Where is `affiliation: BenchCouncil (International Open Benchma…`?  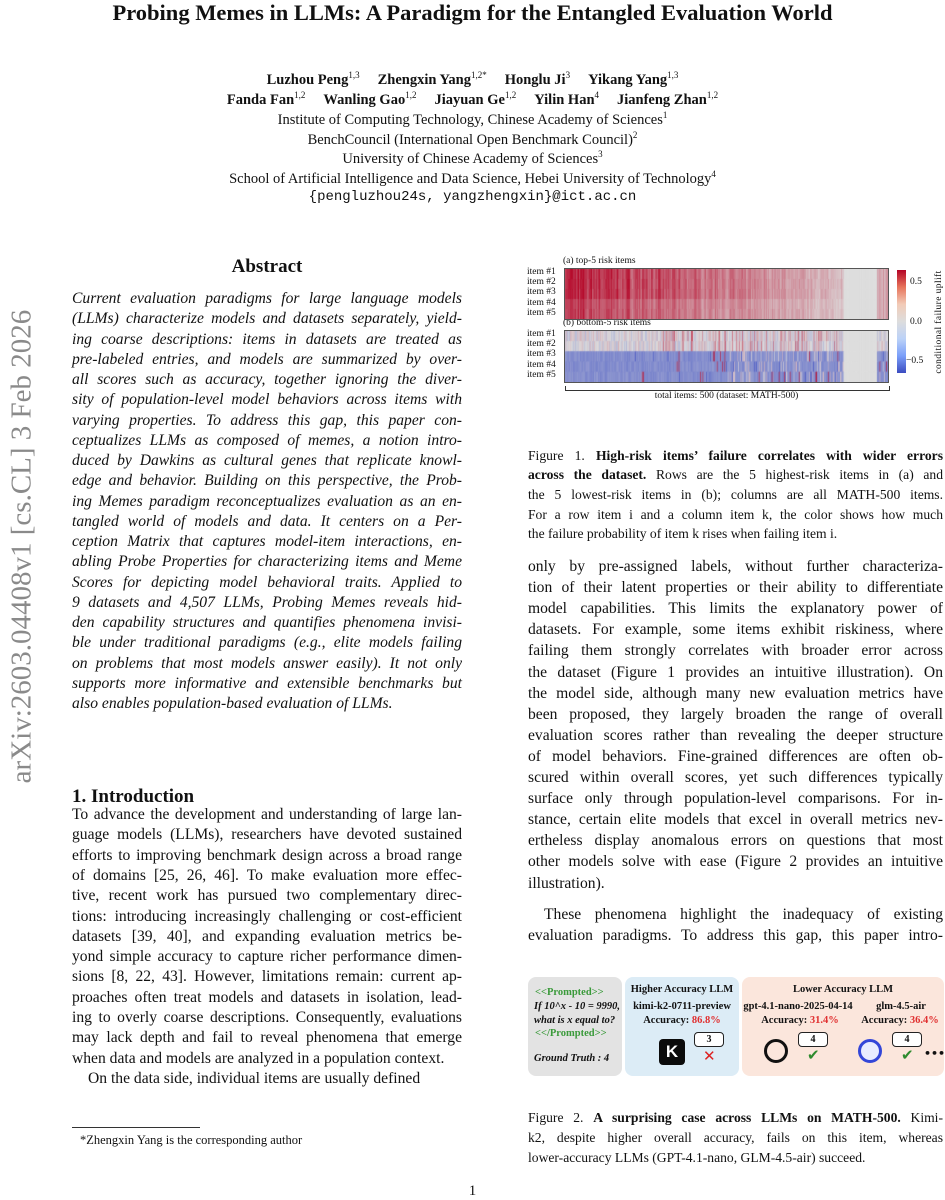
affiliation: BenchCouncil (International Open Benchma… is located at coordinates (472, 138).